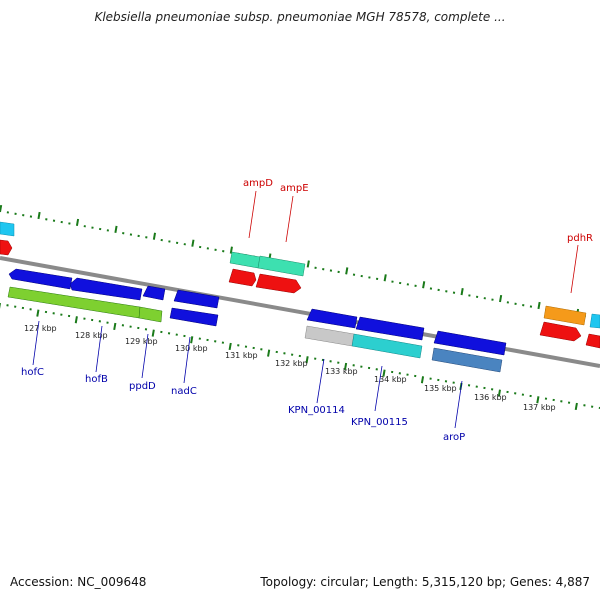 This screenshot has width=600, height=600. Describe the element at coordinates (96, 379) in the screenshot. I see `gene-label-hofB: hofB` at that location.